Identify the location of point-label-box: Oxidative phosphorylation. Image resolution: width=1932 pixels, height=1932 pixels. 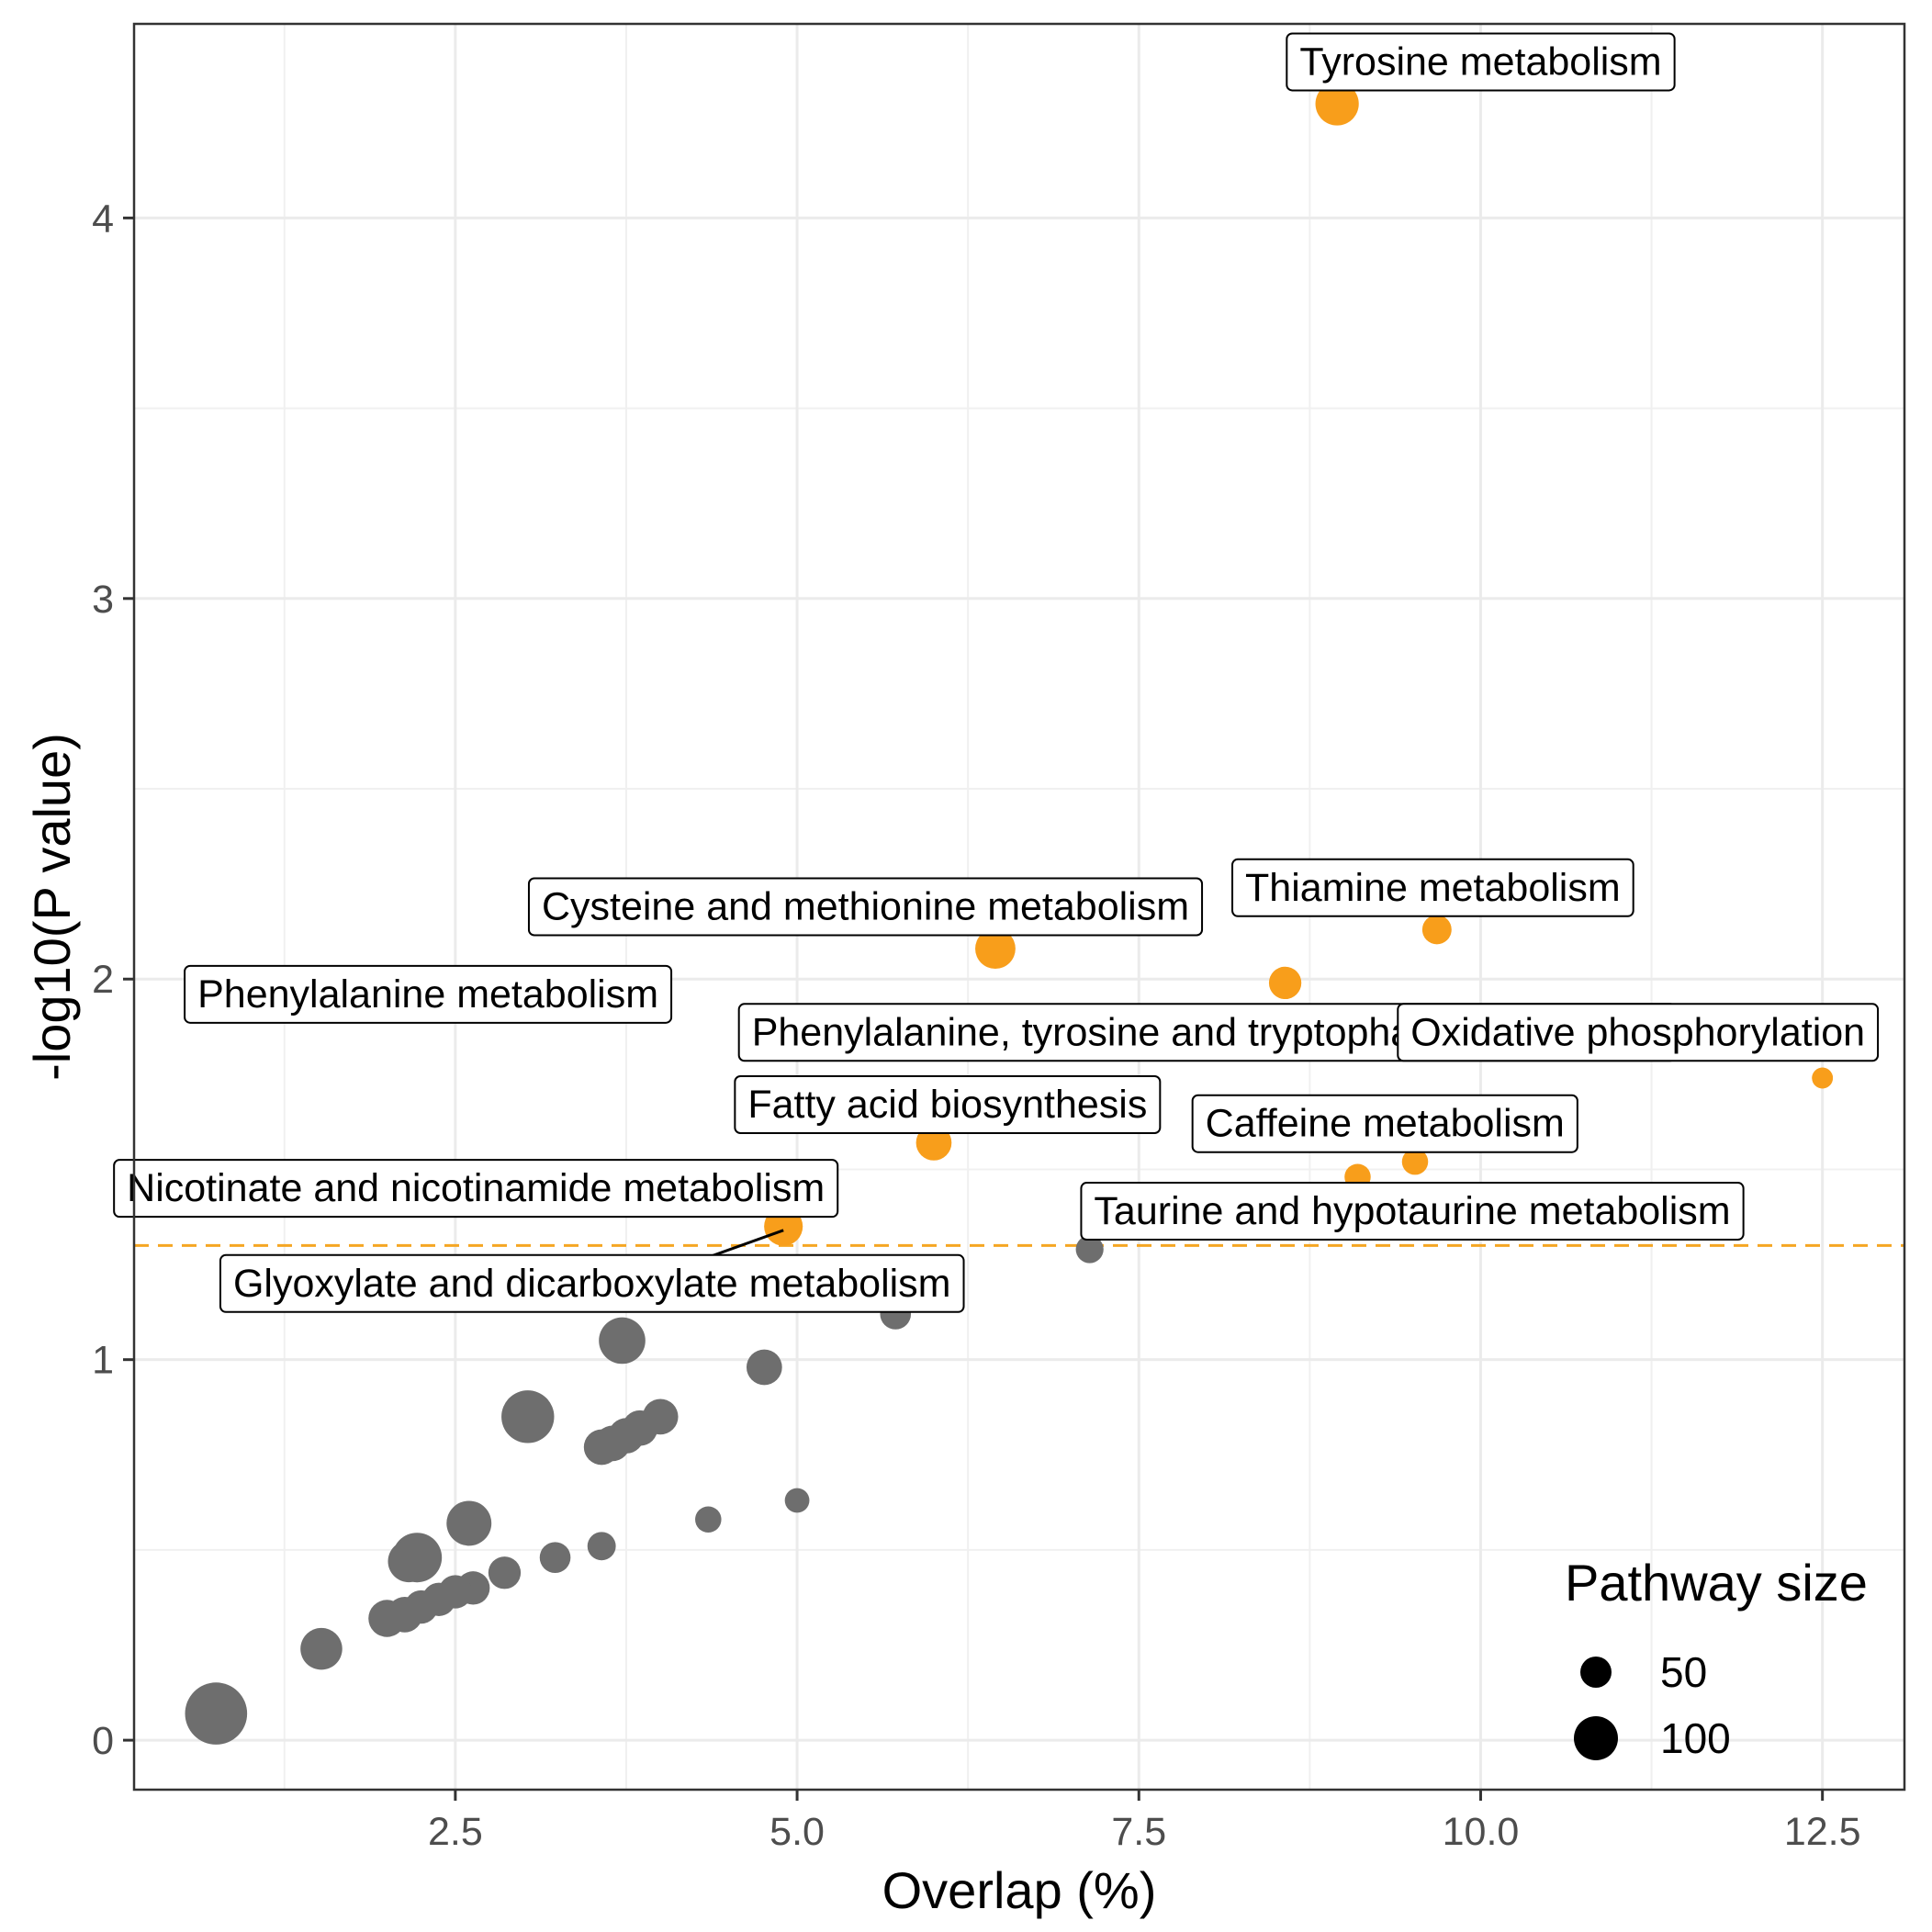
(1638, 1032).